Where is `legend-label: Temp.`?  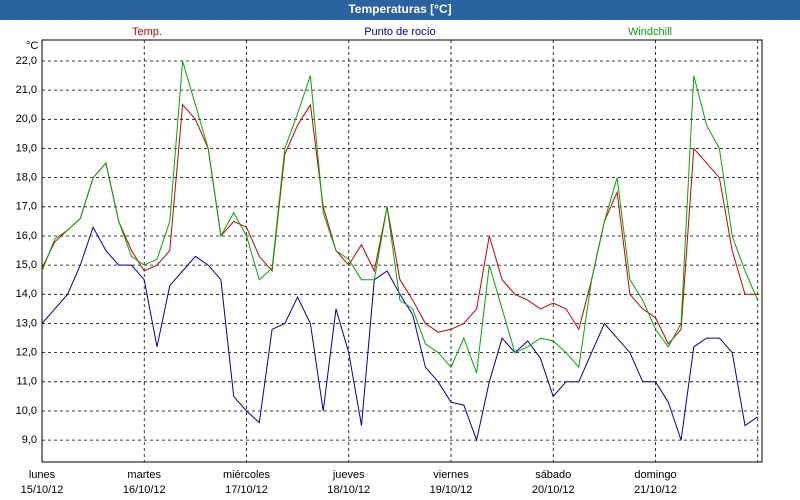
legend-label: Temp. is located at coordinates (147, 32).